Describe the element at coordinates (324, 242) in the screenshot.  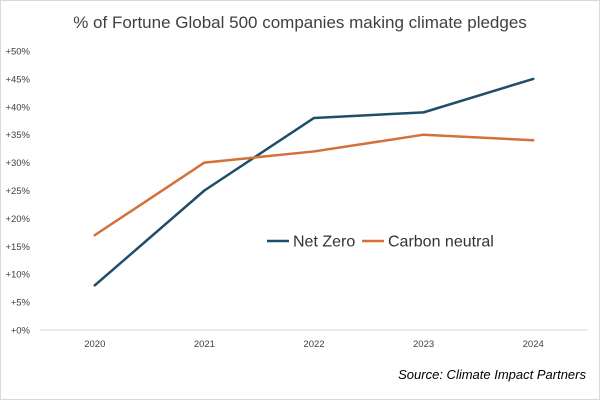
I see `legend-label-net-zero: Net Zero` at that location.